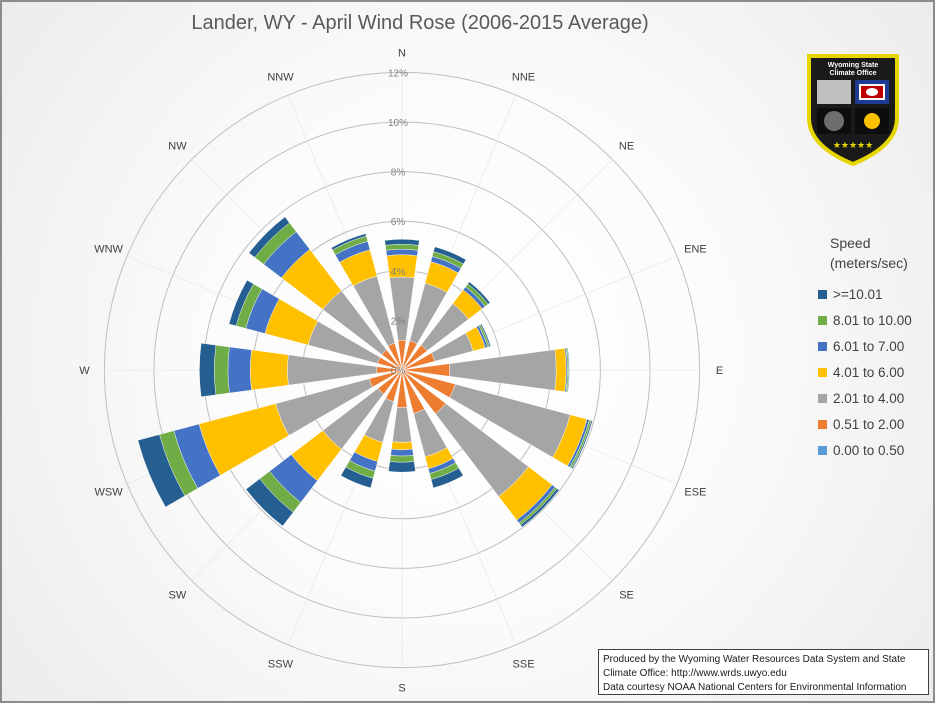 This screenshot has height=703, width=935. I want to click on wyoming-state-climate-office-logo: Wyoming State Climate Office ★★★★★, so click(853, 110).